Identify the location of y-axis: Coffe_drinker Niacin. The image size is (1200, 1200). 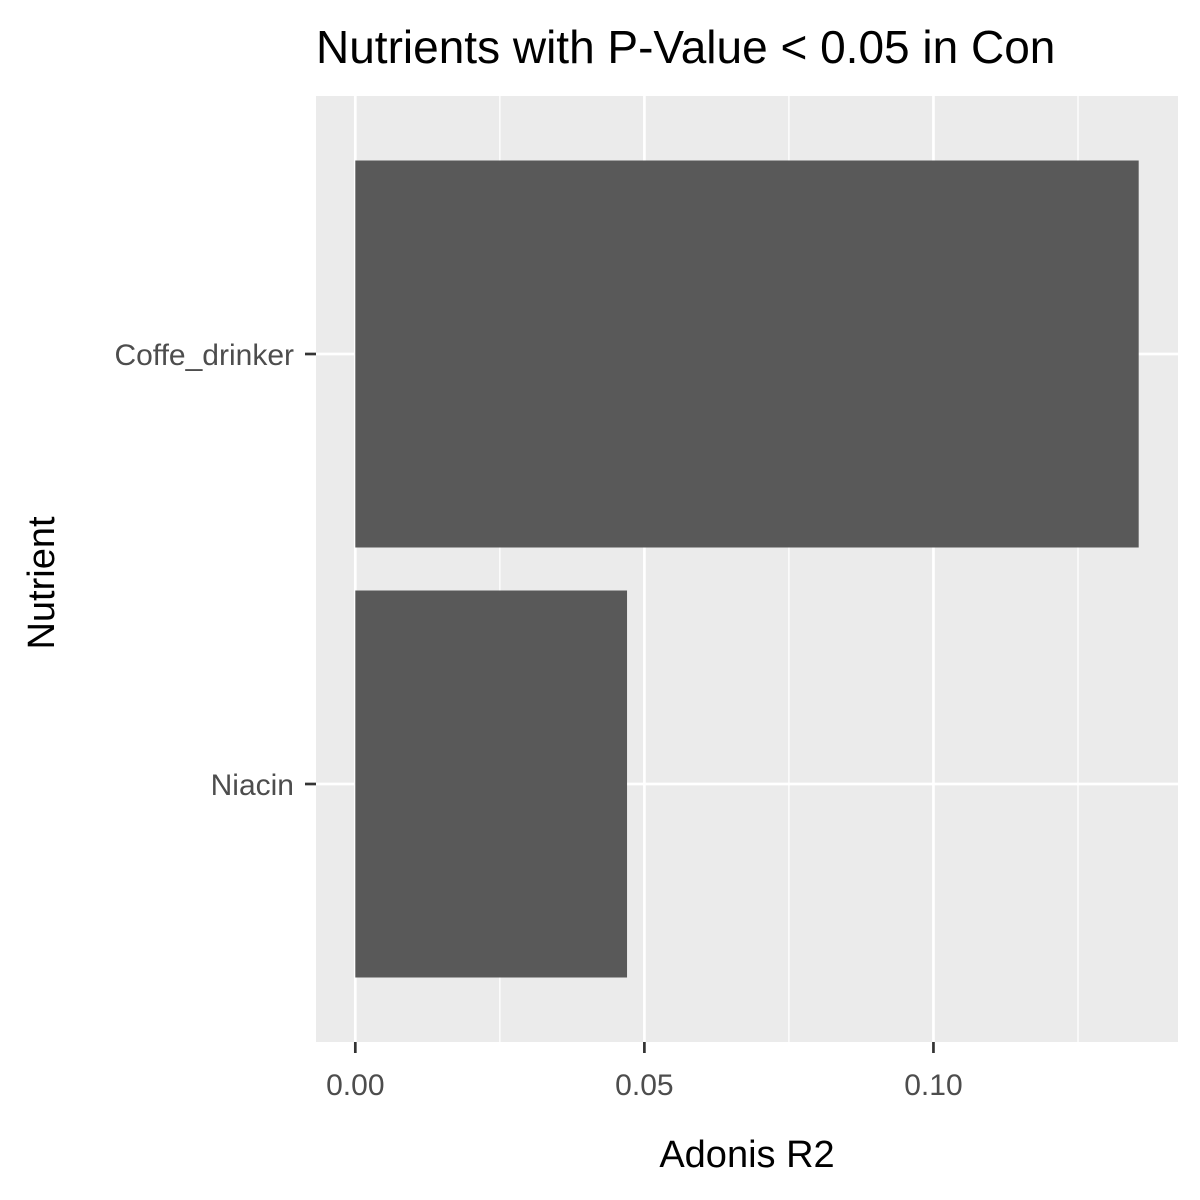
(215, 570).